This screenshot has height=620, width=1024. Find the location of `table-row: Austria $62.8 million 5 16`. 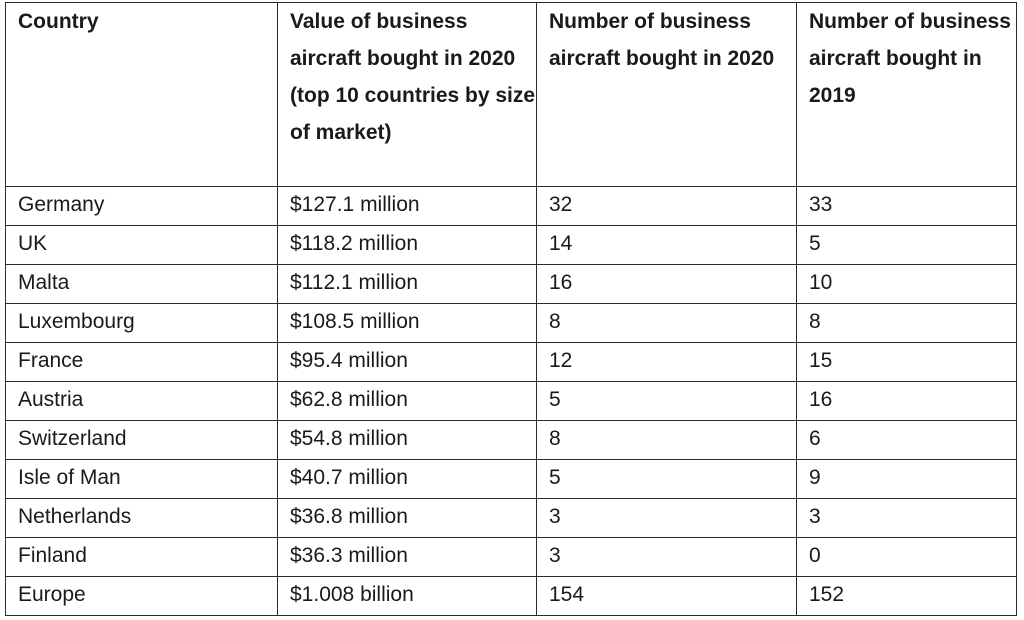

table-row: Austria $62.8 million 5 16 is located at coordinates (511, 401).